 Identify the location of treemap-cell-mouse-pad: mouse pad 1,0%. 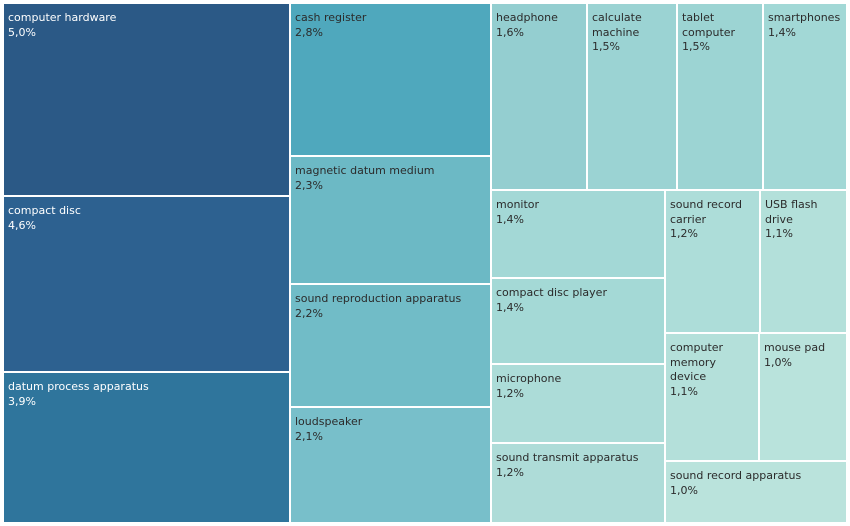
(803, 397).